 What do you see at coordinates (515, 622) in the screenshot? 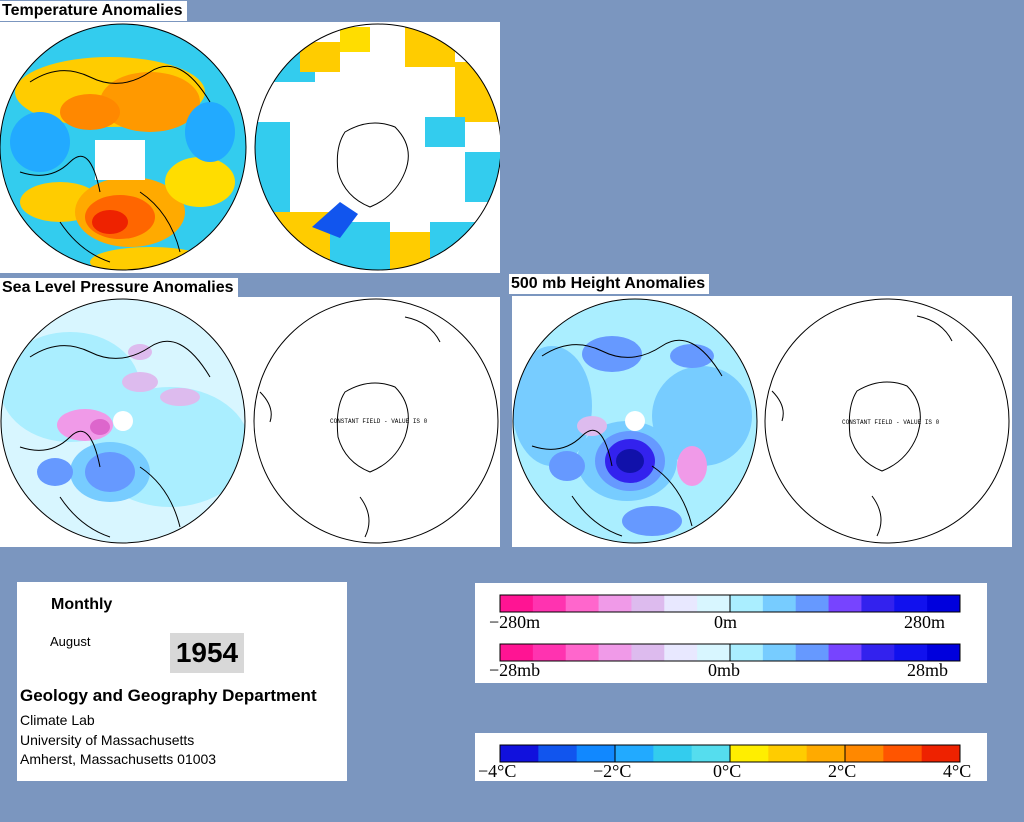
I see `height-legend-min: −280m` at bounding box center [515, 622].